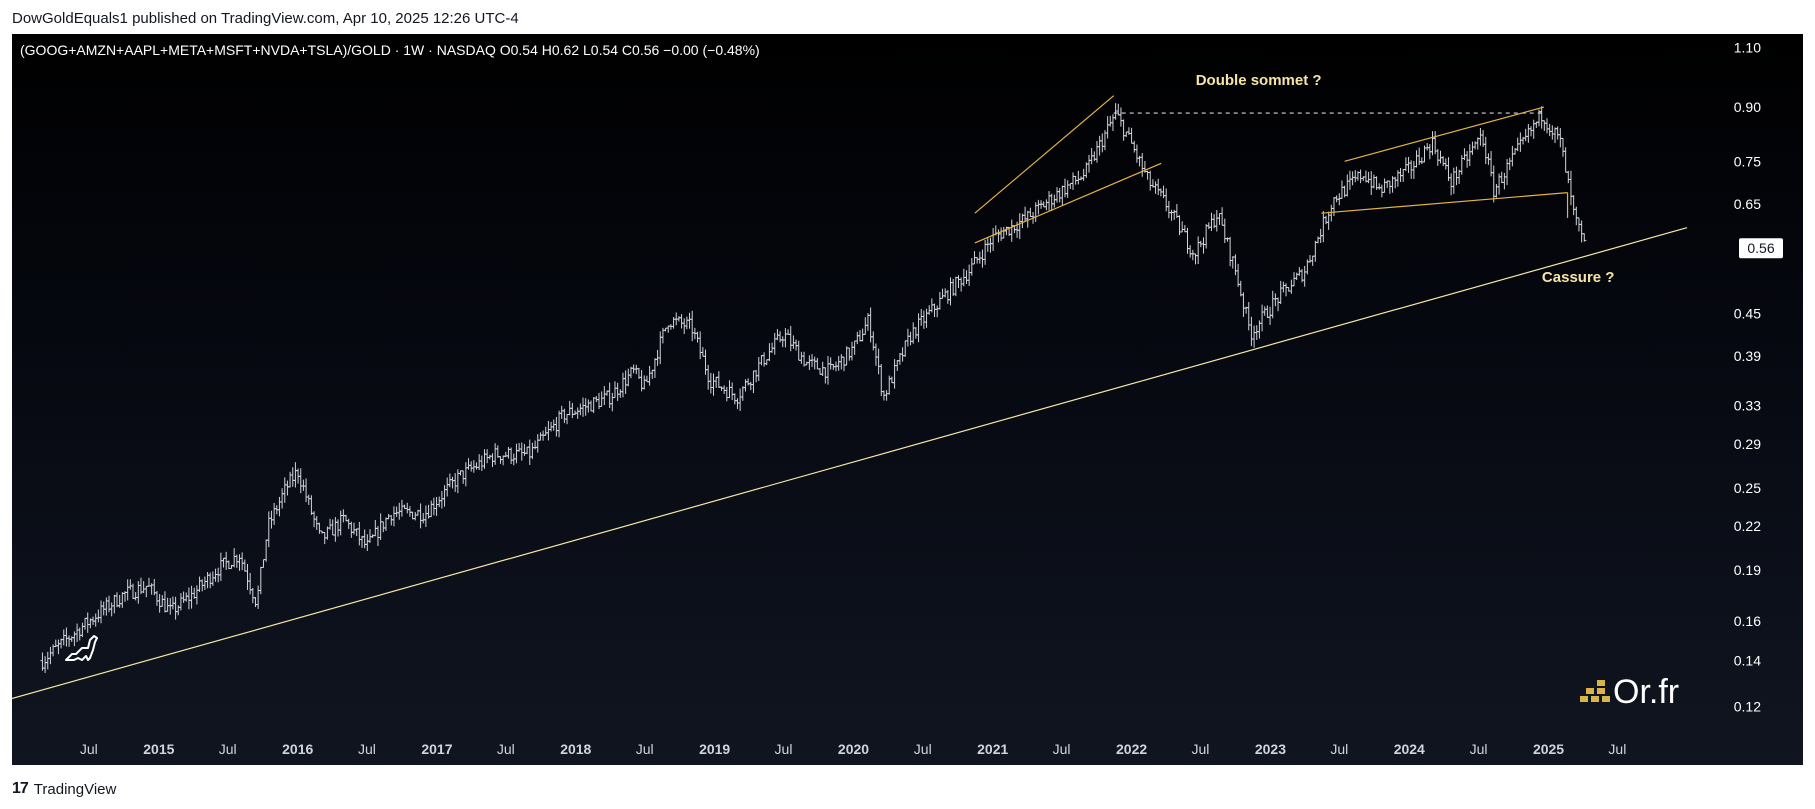 Image resolution: width=1815 pixels, height=809 pixels. What do you see at coordinates (297, 749) in the screenshot?
I see `x-tick-label: 2016` at bounding box center [297, 749].